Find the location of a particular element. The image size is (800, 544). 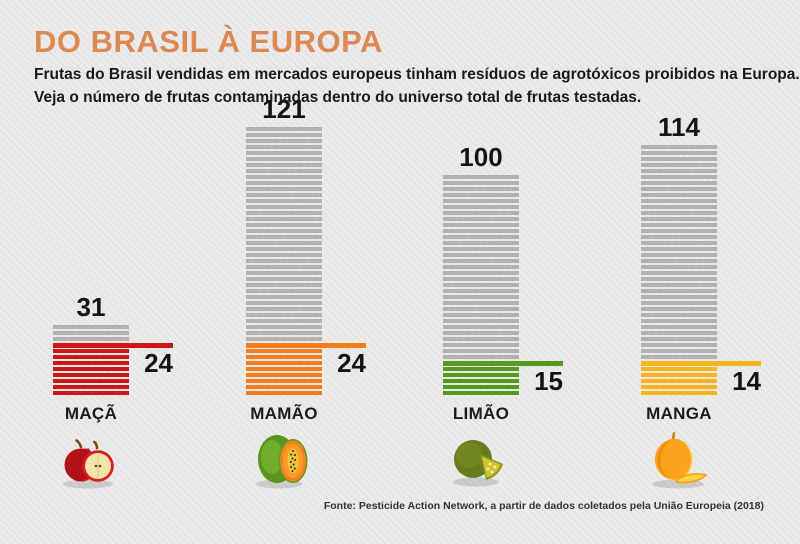

total-tested-value: 114 is located at coordinates (679, 127).